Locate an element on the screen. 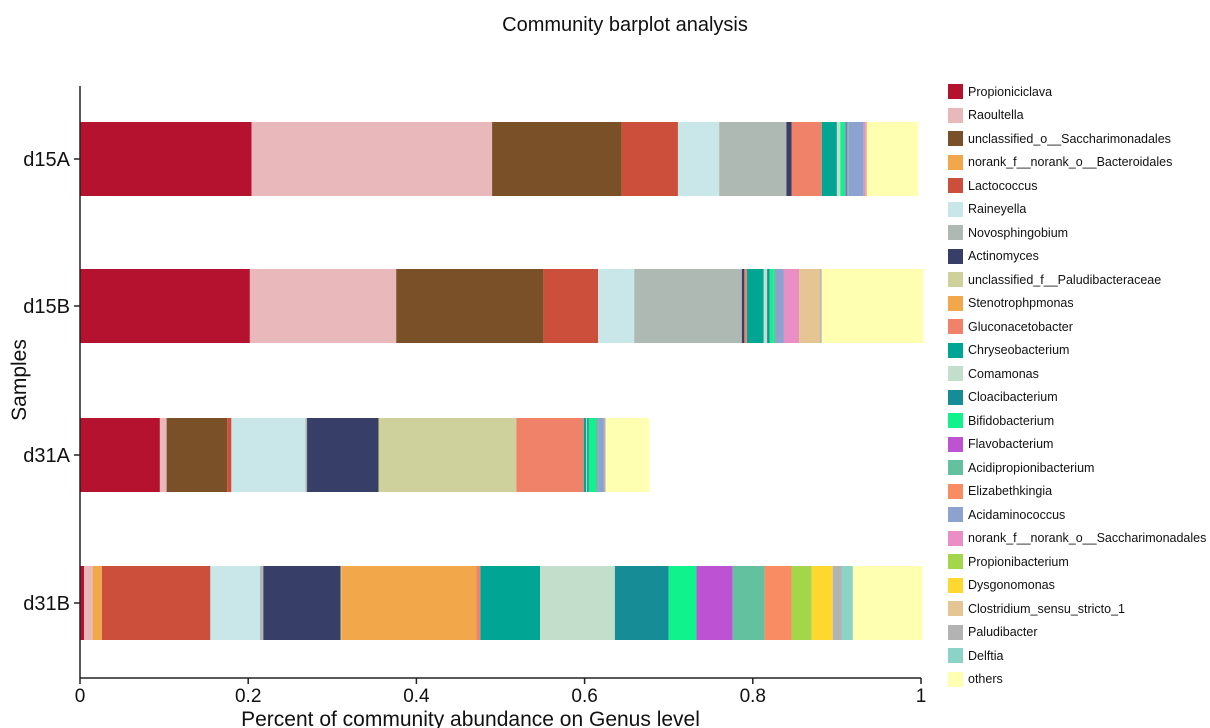 This screenshot has height=728, width=1210. legend-label: unclassified_f__Paludibacteraceae is located at coordinates (1065, 279).